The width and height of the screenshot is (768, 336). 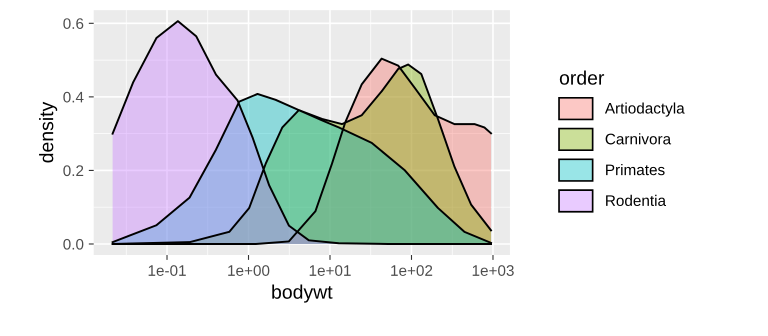 I want to click on x-tick-label: 1e+01, so click(x=330, y=270).